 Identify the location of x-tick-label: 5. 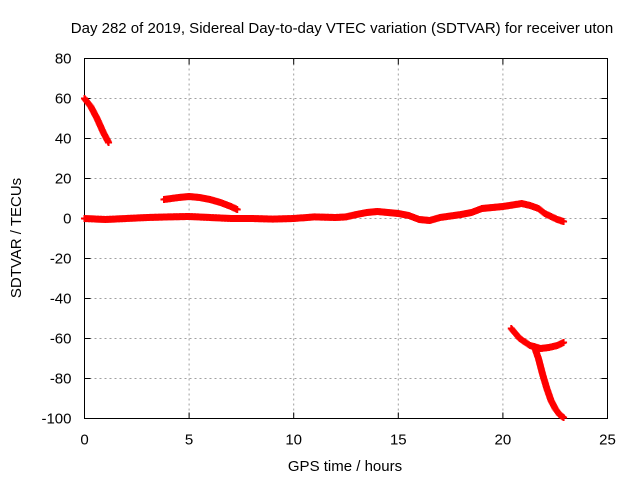
(189, 440).